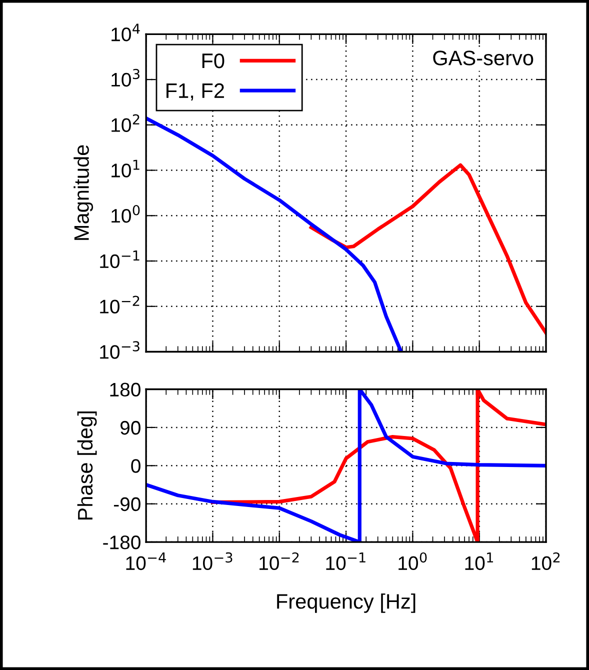 The width and height of the screenshot is (589, 670). Describe the element at coordinates (84, 192) in the screenshot. I see `y-axis-title: Magnitude` at that location.